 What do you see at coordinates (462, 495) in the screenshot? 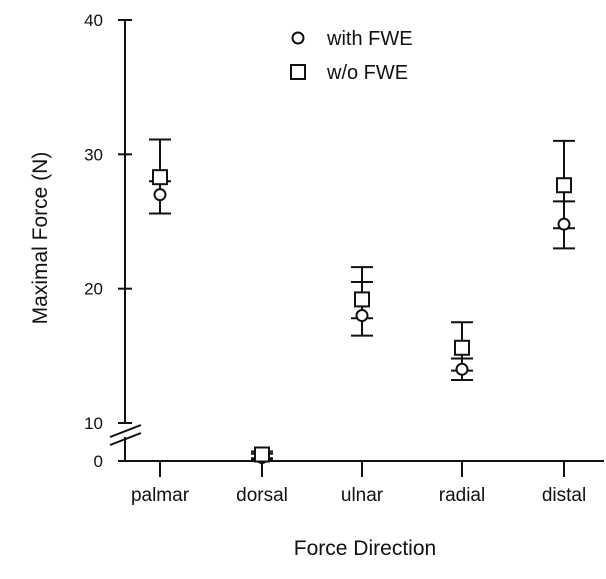
I see `x-tick-label: radial` at bounding box center [462, 495].